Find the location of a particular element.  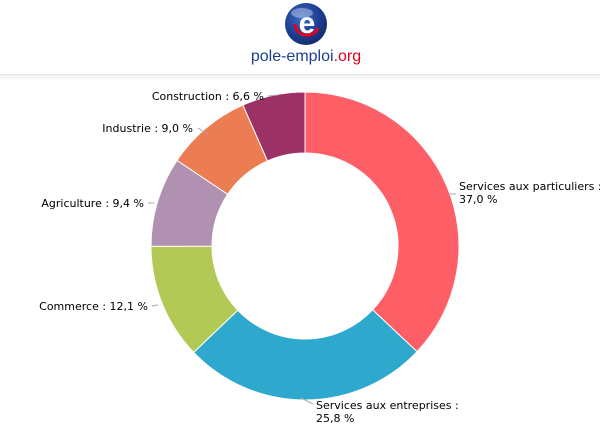

slice-label: Industrie : 9,0 % is located at coordinates (147, 128).